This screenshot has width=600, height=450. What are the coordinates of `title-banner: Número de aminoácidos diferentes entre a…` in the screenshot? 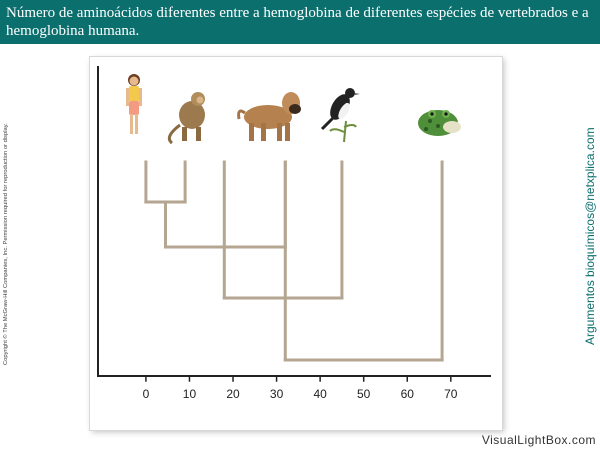 It's located at (300, 22).